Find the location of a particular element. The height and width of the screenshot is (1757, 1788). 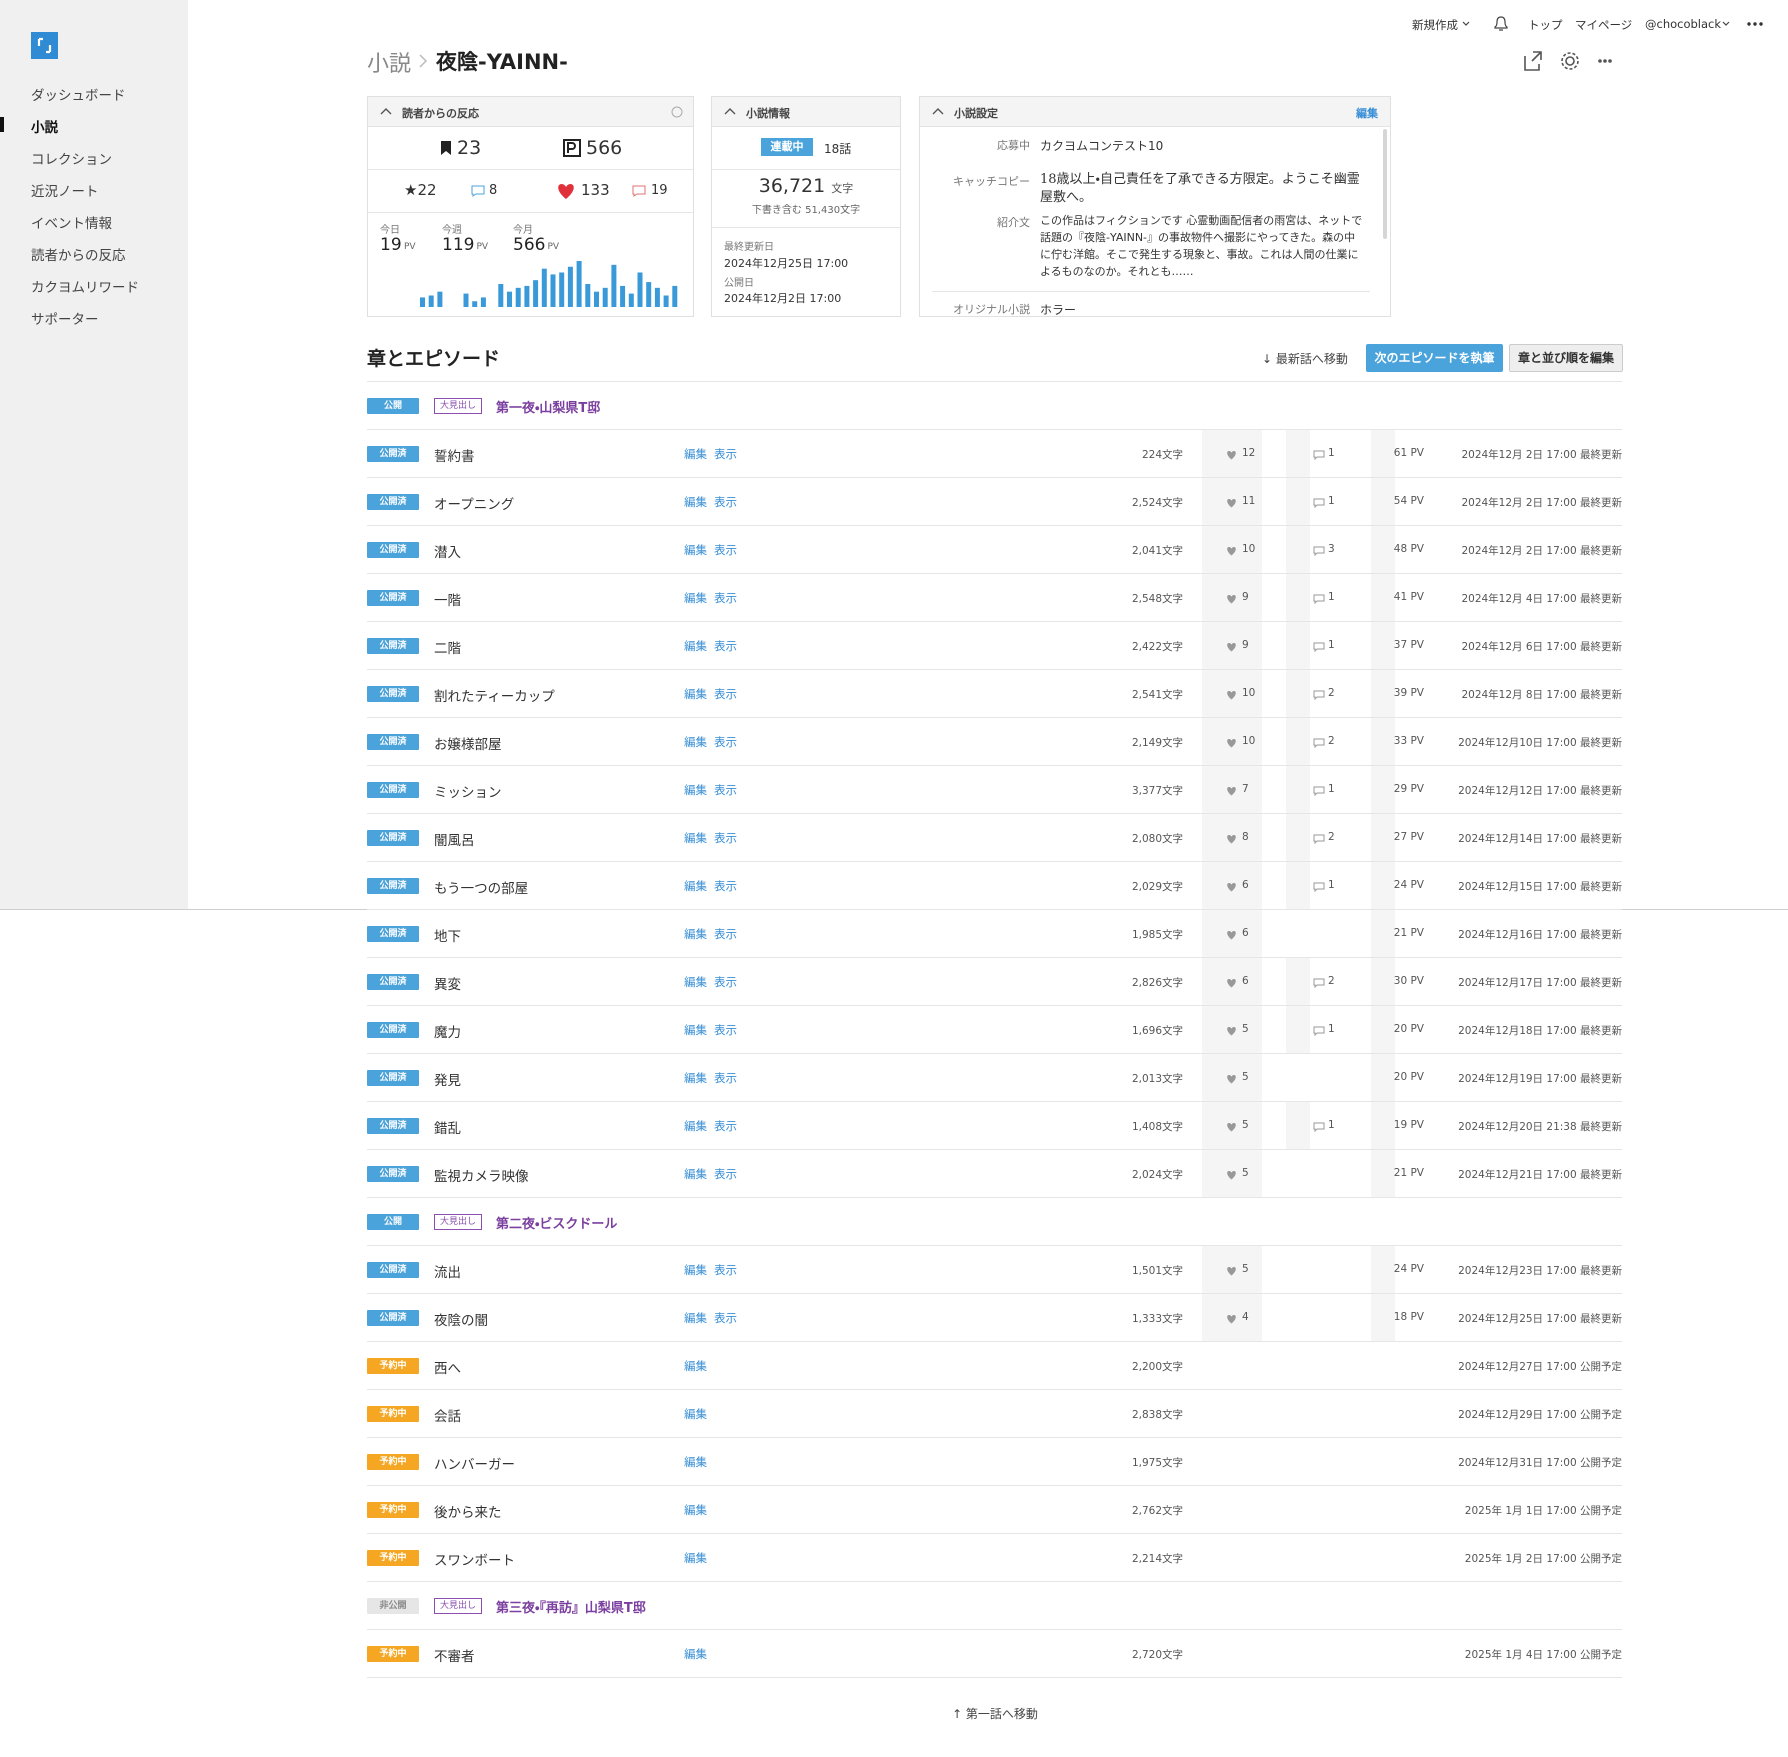

nav-icons is located at coordinates (894, 20).